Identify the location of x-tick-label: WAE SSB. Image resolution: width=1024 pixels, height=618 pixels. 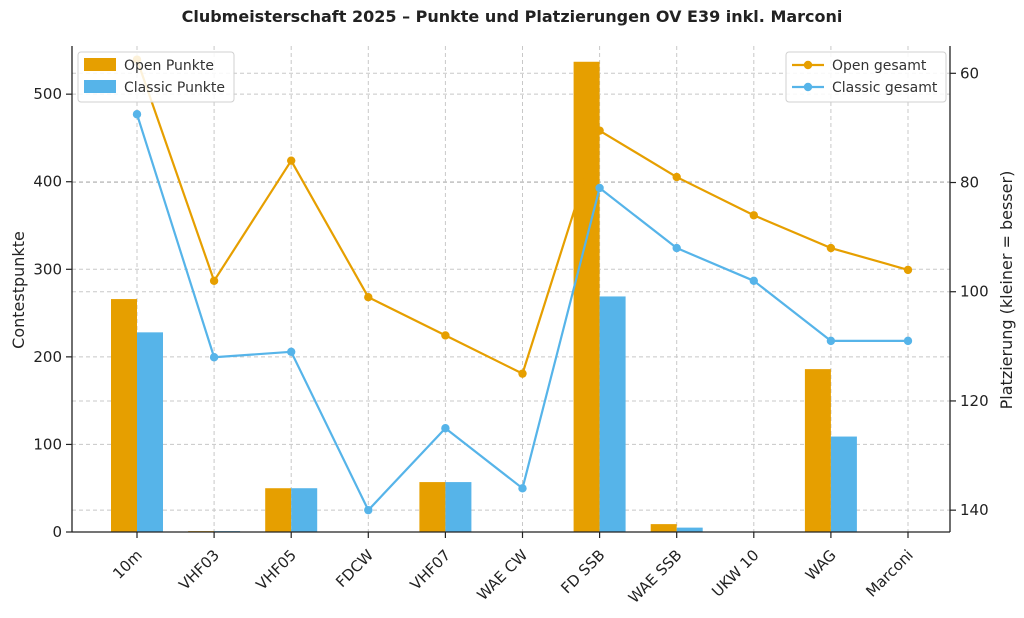
(655, 576).